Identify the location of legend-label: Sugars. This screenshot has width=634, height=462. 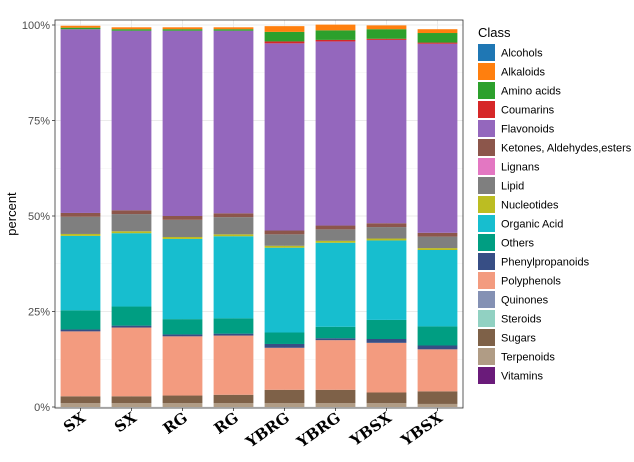
(518, 339).